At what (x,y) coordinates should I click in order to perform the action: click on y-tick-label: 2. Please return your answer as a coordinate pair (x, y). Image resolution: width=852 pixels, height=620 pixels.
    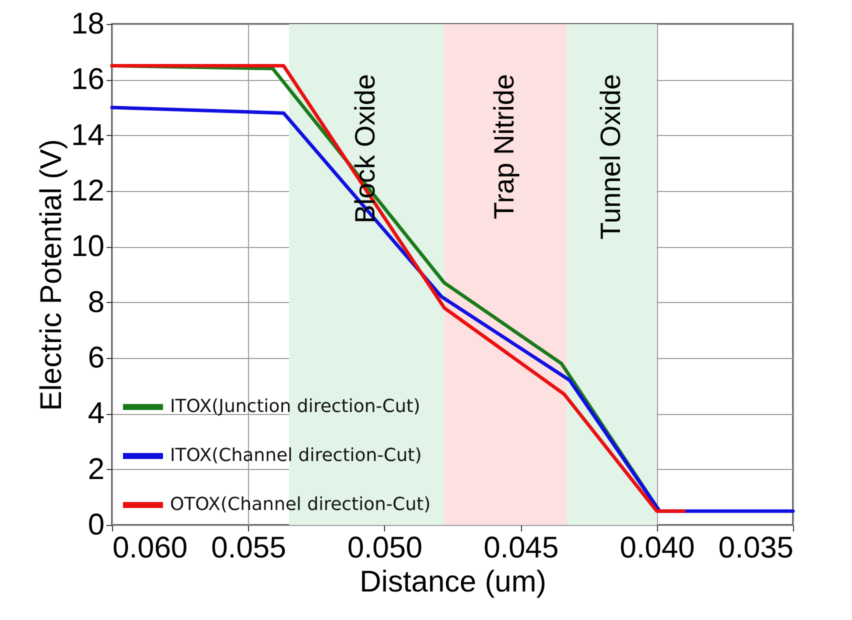
    Looking at the image, I should click on (96, 469).